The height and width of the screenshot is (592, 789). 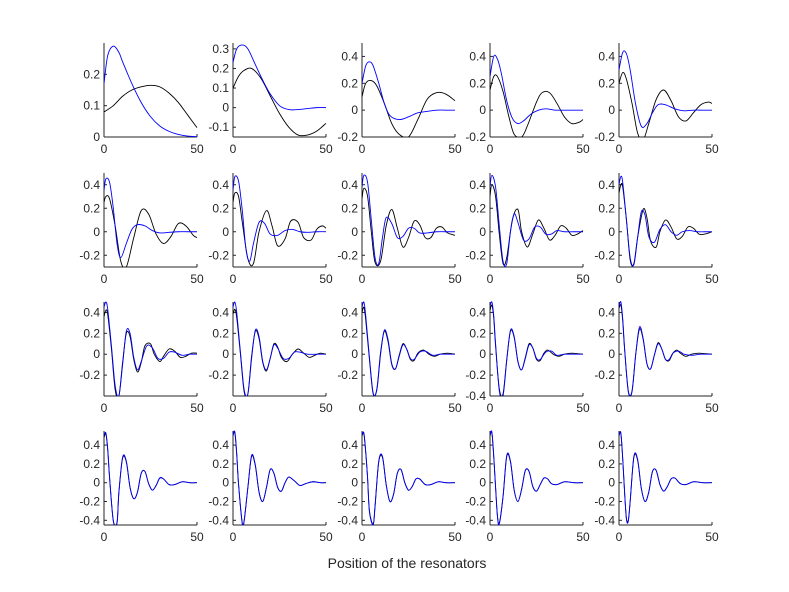 I want to click on y-tick-label: 0.1, so click(x=91, y=106).